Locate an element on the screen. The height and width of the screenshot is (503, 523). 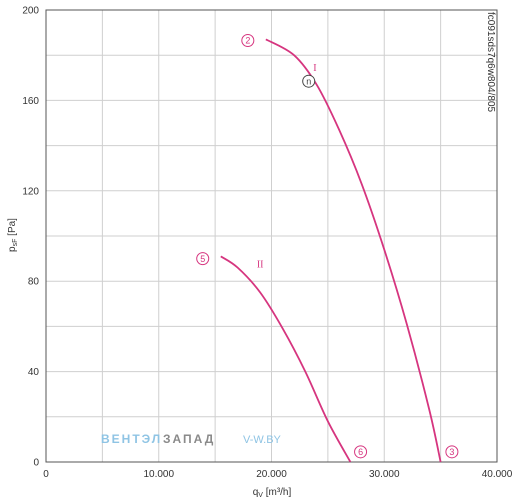
y-tick-labels: 0 40 80 120 160 200 is located at coordinates (30, 237).